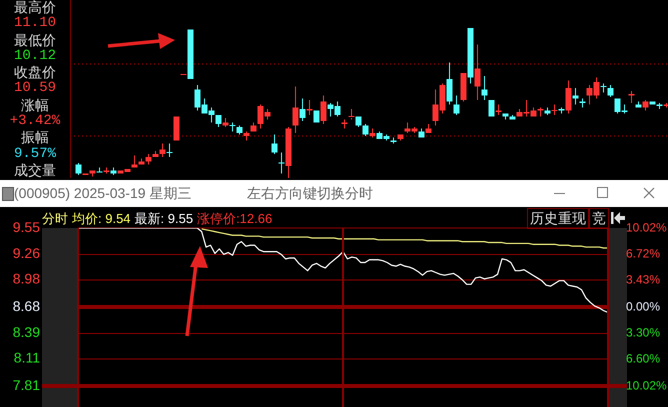 The height and width of the screenshot is (407, 668). Describe the element at coordinates (35, 121) in the screenshot. I see `text: +3.42%` at that location.